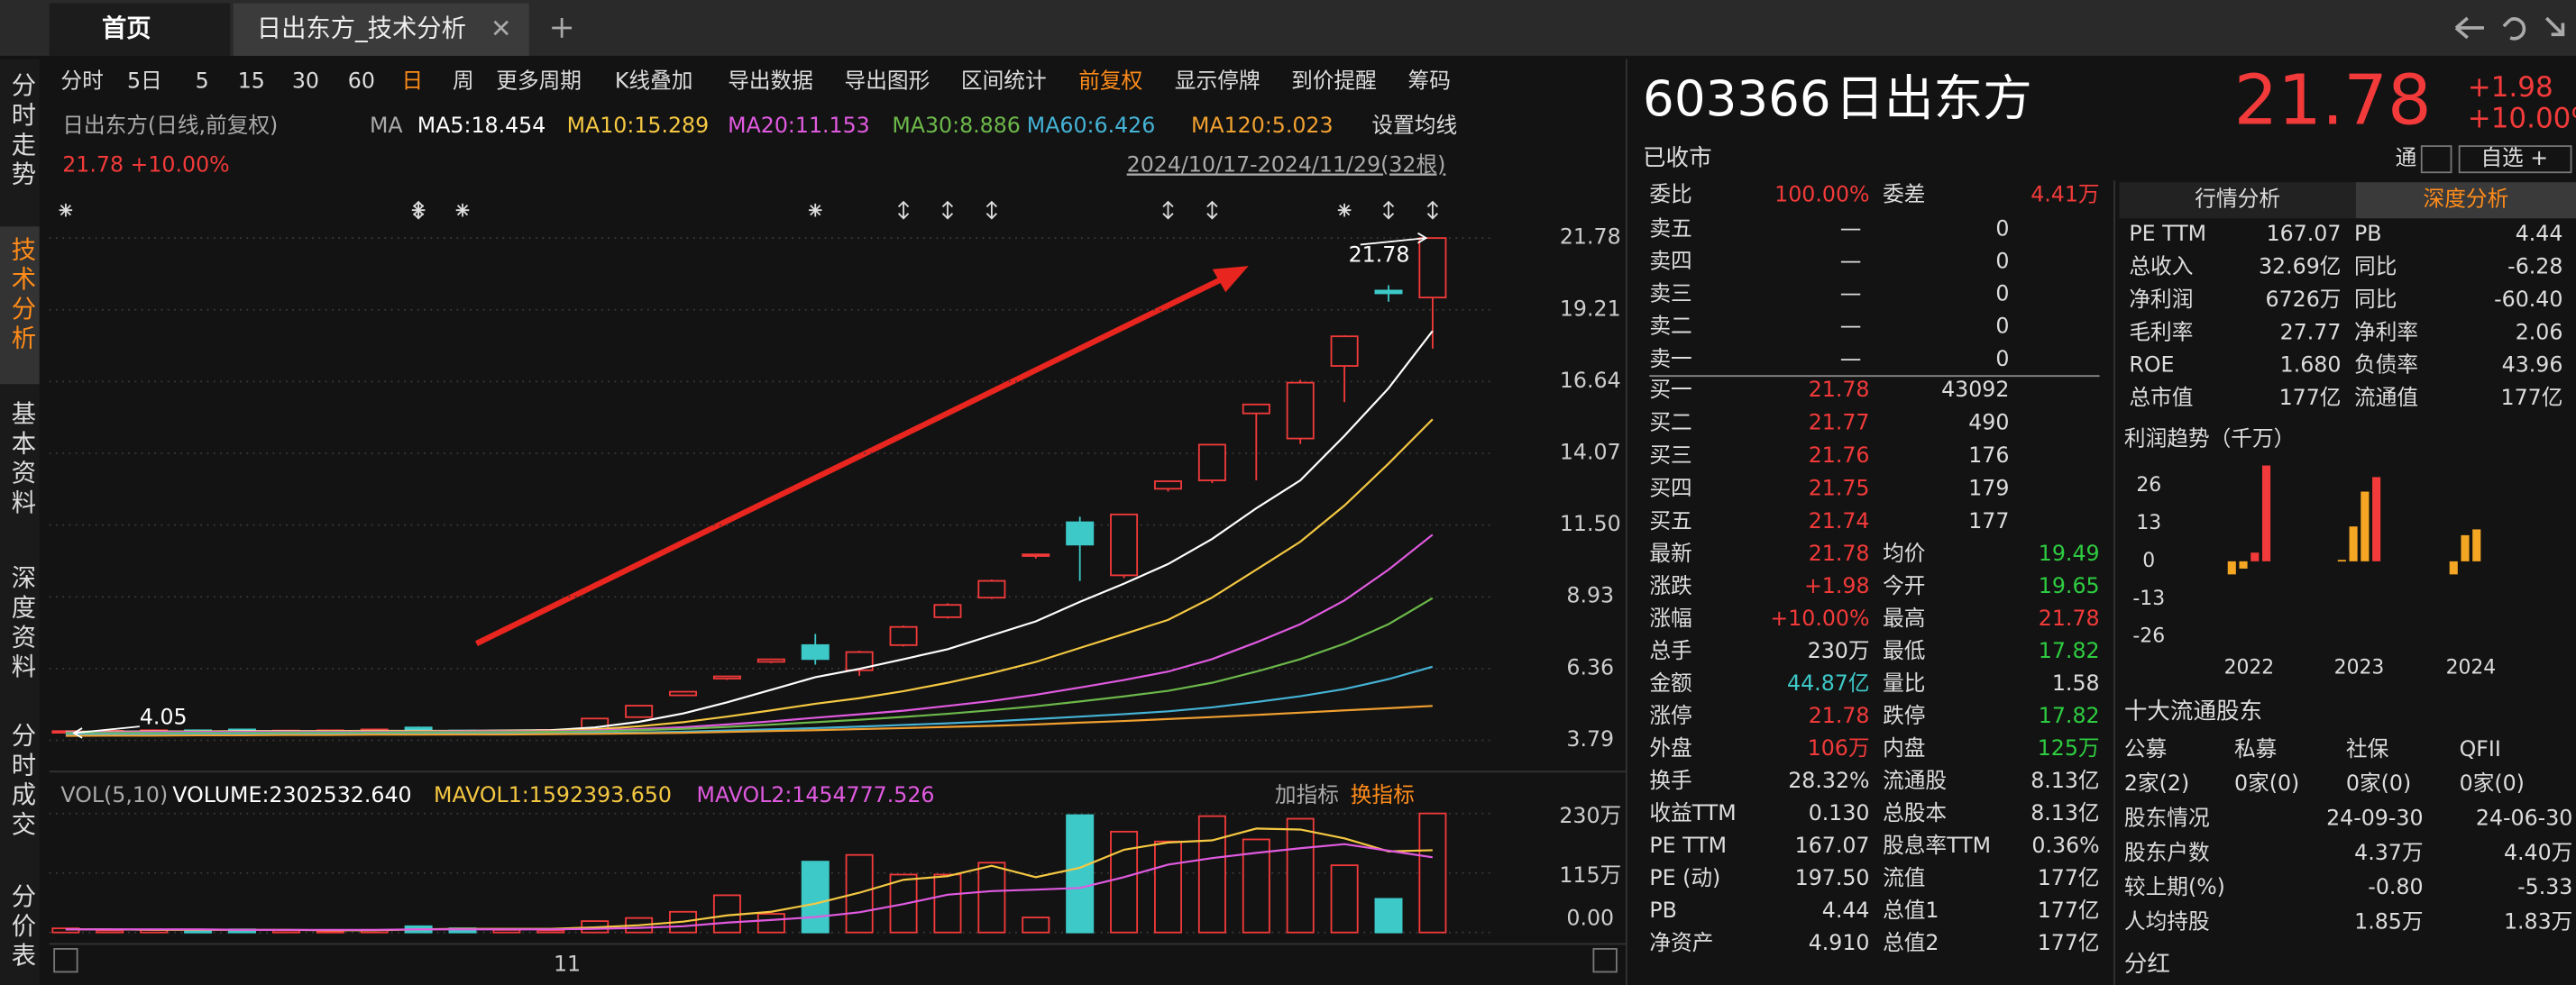 This screenshot has height=985, width=2576. What do you see at coordinates (1737, 98) in the screenshot?
I see `stock-code: 603366` at bounding box center [1737, 98].